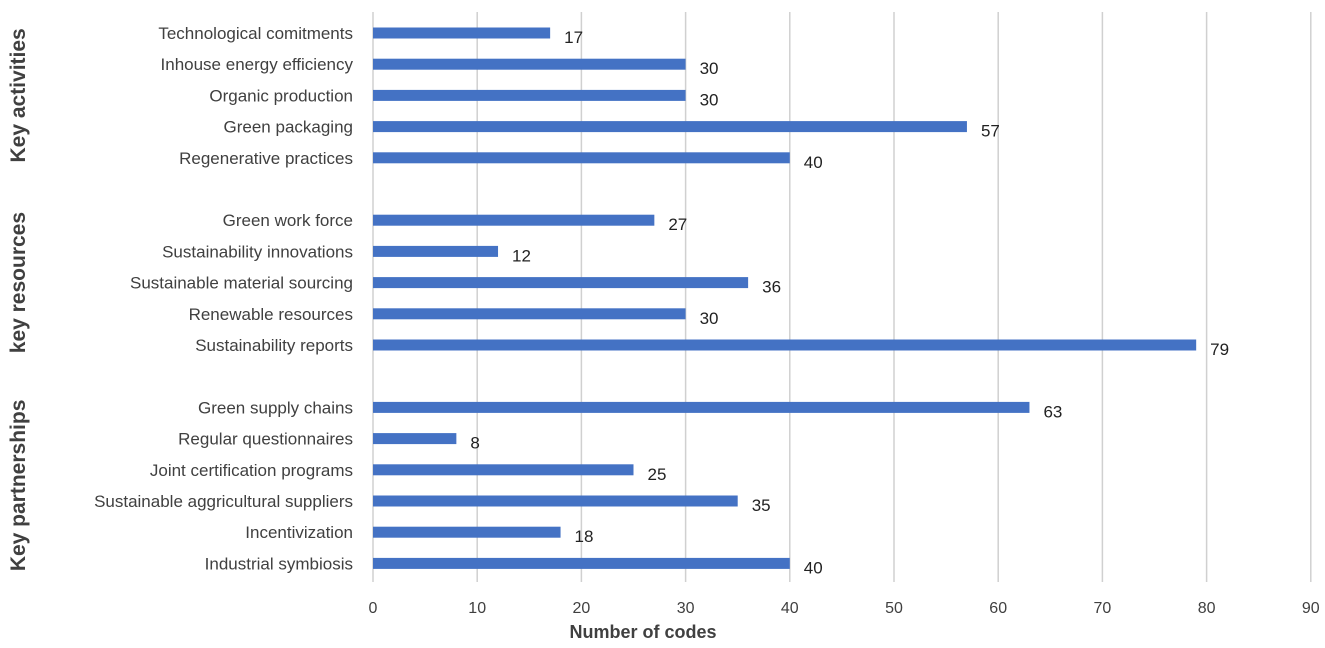  What do you see at coordinates (18, 282) in the screenshot?
I see `group-label: key resources` at bounding box center [18, 282].